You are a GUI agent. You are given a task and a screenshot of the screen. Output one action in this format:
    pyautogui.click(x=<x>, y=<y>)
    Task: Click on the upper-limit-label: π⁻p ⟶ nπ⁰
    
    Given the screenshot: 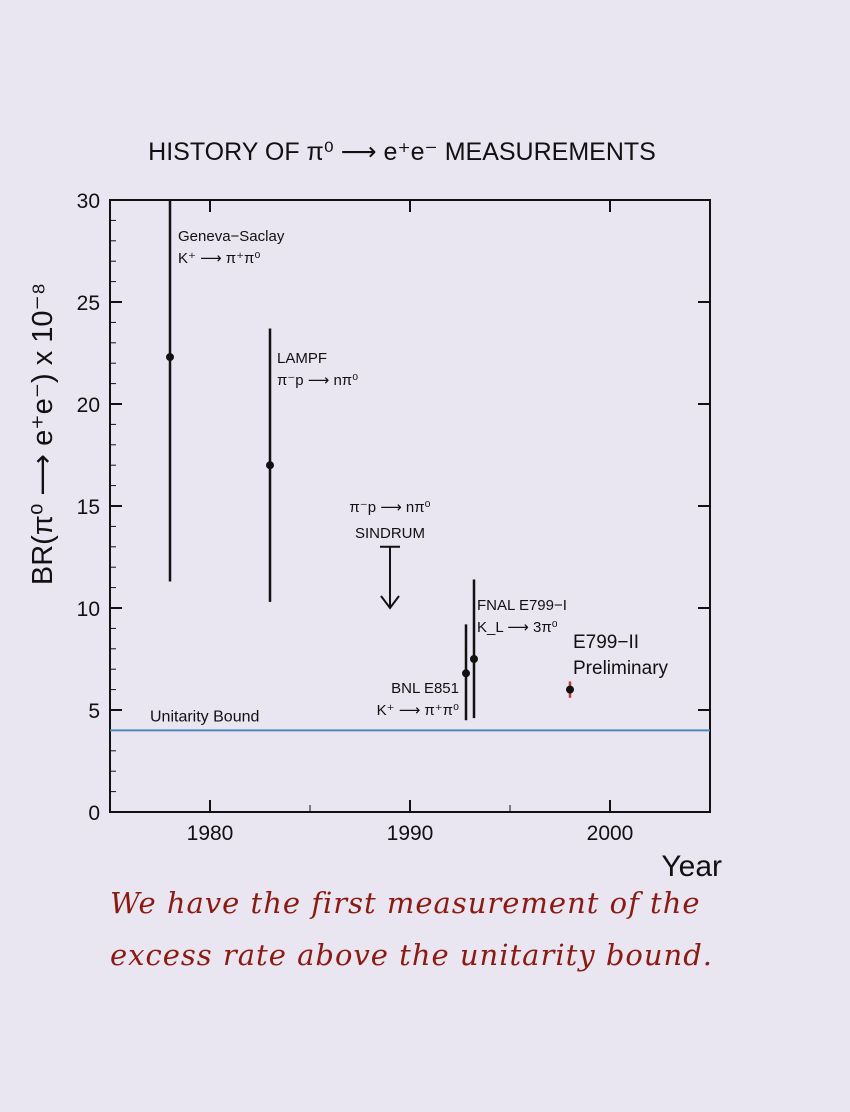 What is the action you would take?
    pyautogui.click(x=389, y=507)
    